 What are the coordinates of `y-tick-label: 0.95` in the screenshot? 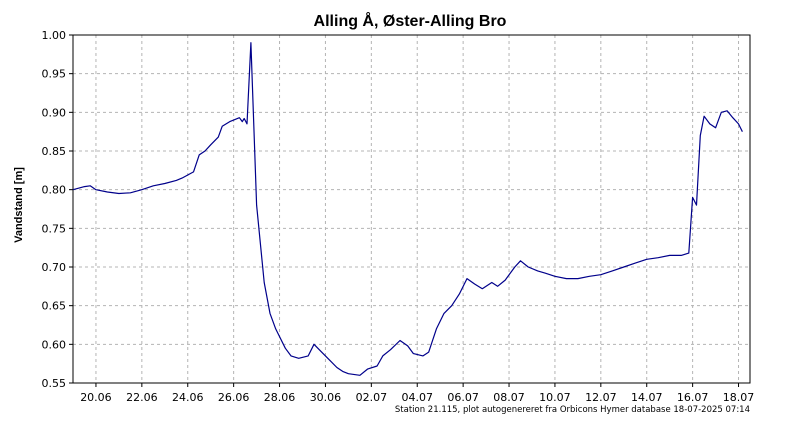 It's located at (54, 74).